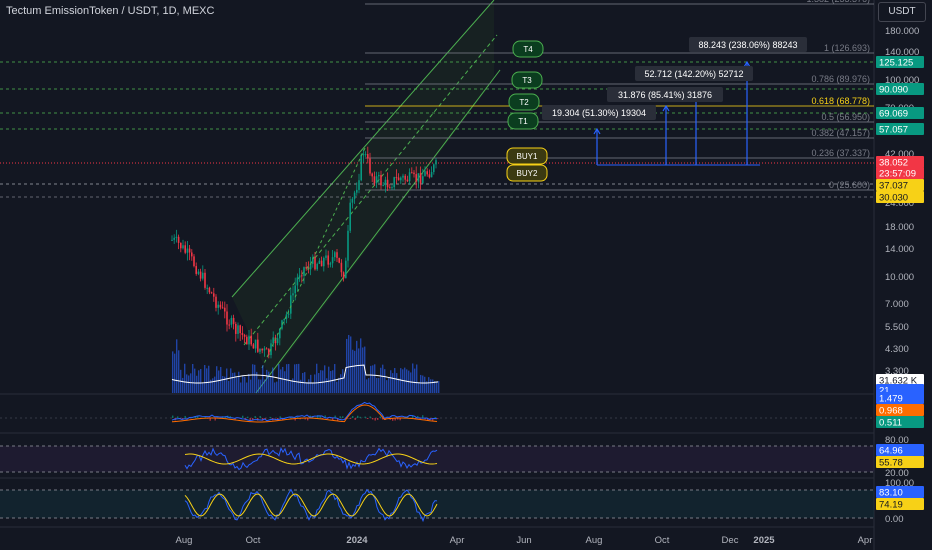 The image size is (932, 550). What do you see at coordinates (893, 163) in the screenshot?
I see `price-tag-label: 38.052` at bounding box center [893, 163].